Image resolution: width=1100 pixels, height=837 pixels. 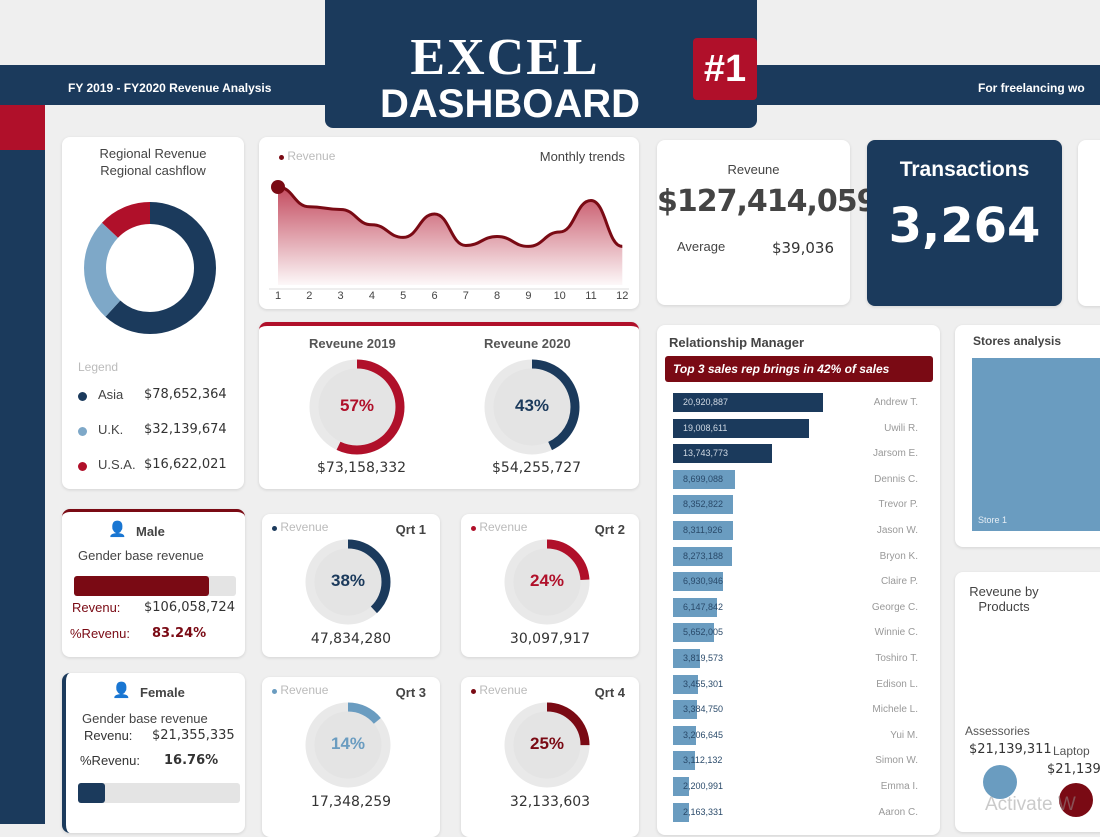 What do you see at coordinates (703, 760) in the screenshot?
I see `bar-value-label: 3,112,132` at bounding box center [703, 760].